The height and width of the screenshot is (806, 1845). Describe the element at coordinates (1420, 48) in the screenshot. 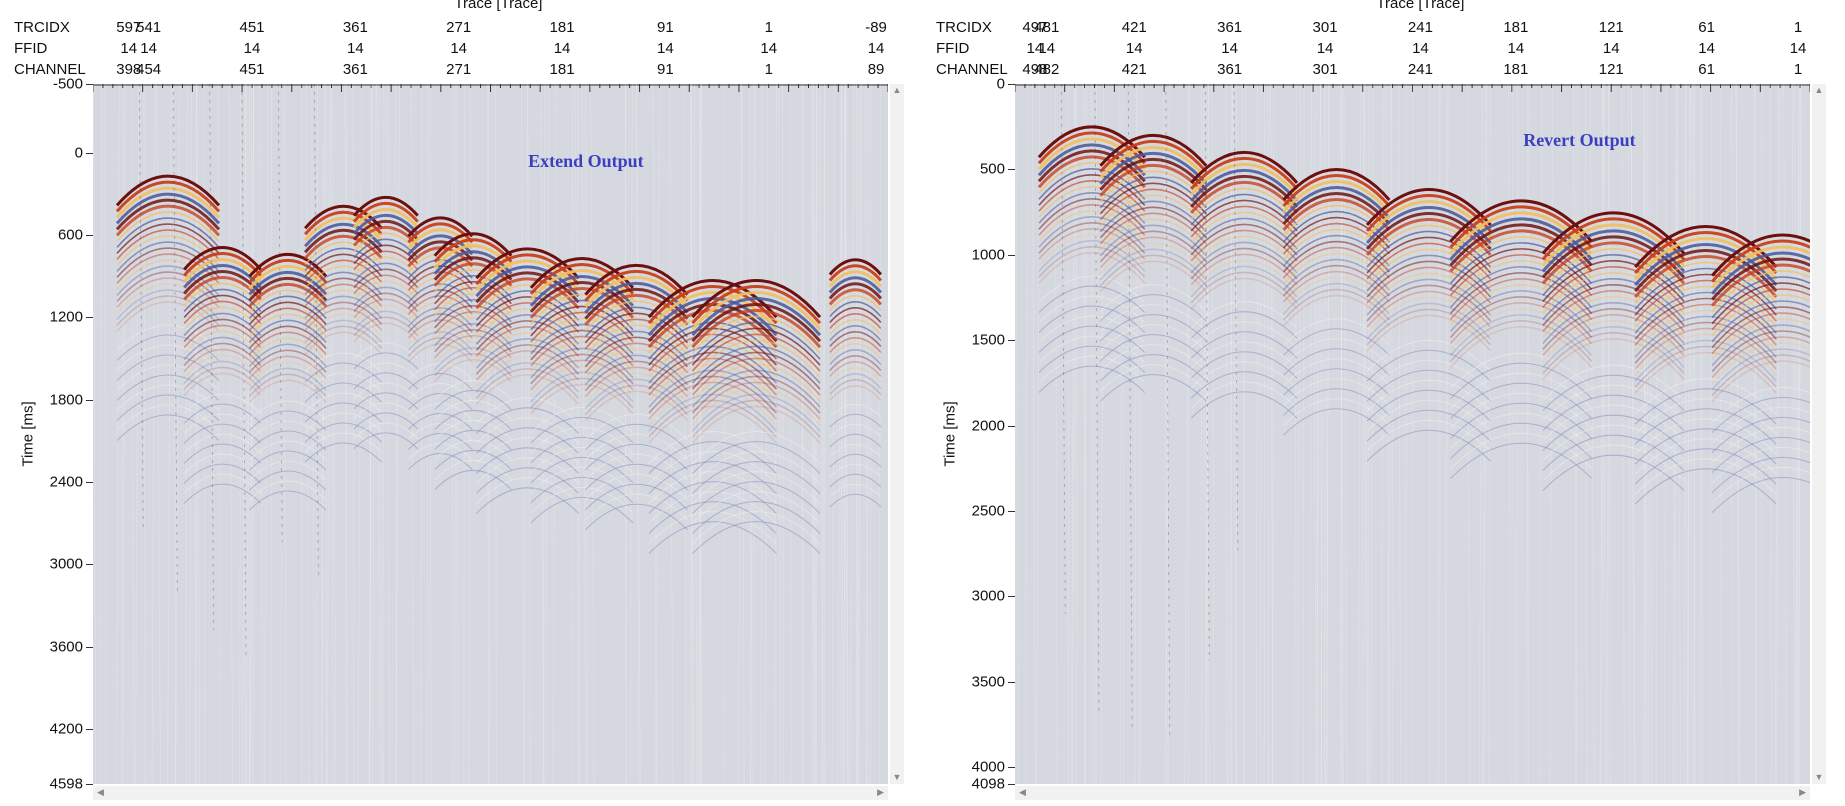

I see `header-value: 14` at that location.